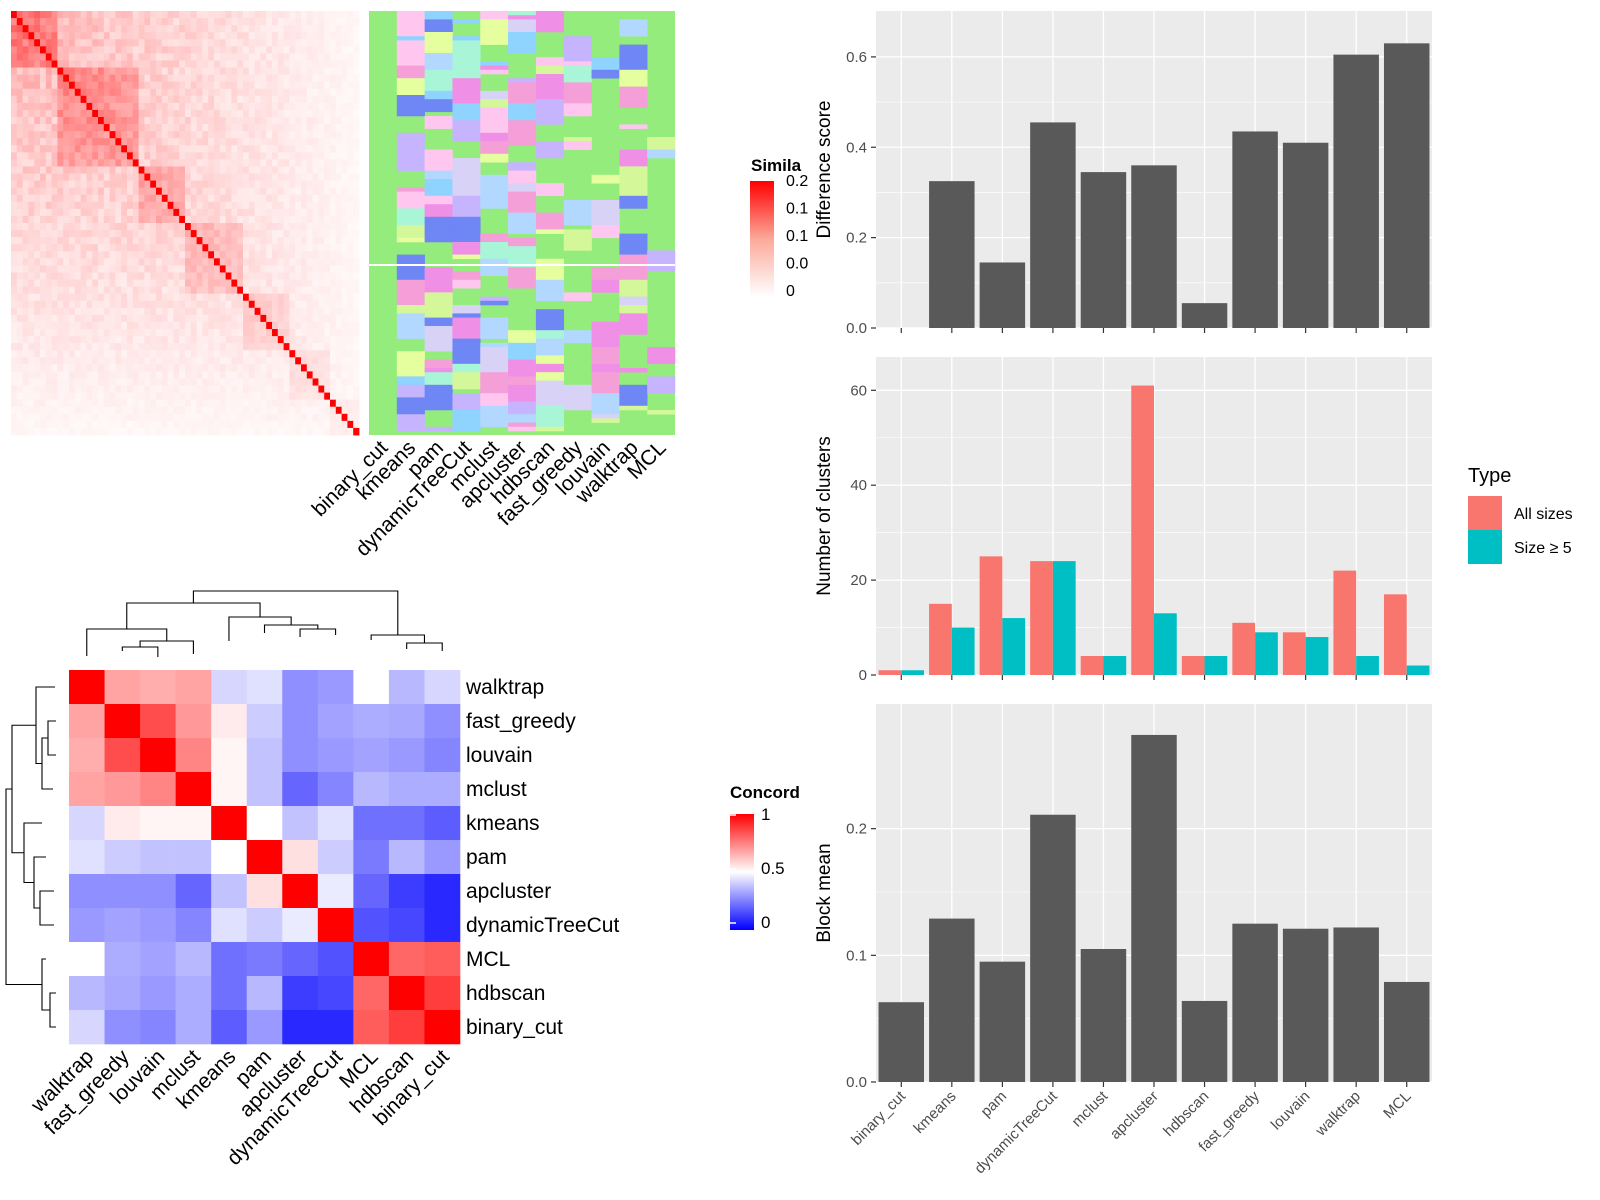  What do you see at coordinates (901, 1042) in the screenshot?
I see `bar` at bounding box center [901, 1042].